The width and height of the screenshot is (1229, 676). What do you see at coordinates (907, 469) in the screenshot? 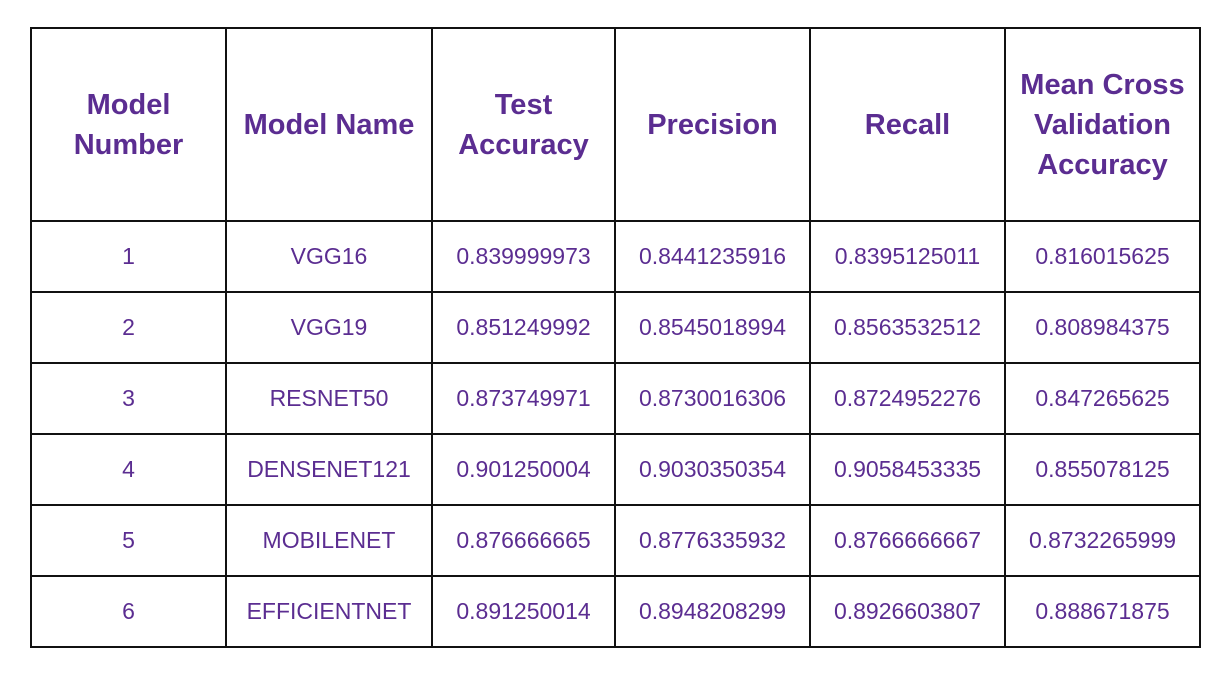
I see `cell-recall: 0.9058453335` at bounding box center [907, 469].